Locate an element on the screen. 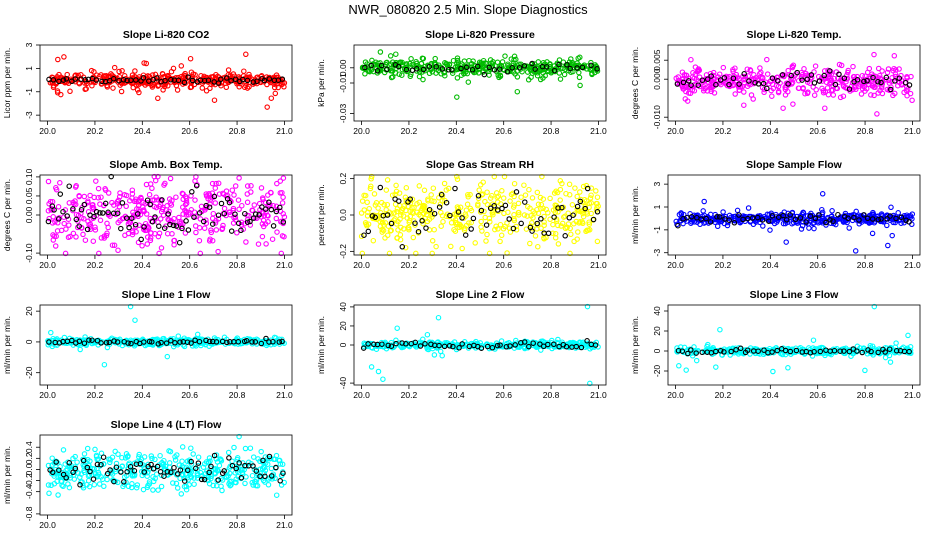 This screenshot has width=936, height=540. y-axis-label: percent per min. is located at coordinates (321, 214).